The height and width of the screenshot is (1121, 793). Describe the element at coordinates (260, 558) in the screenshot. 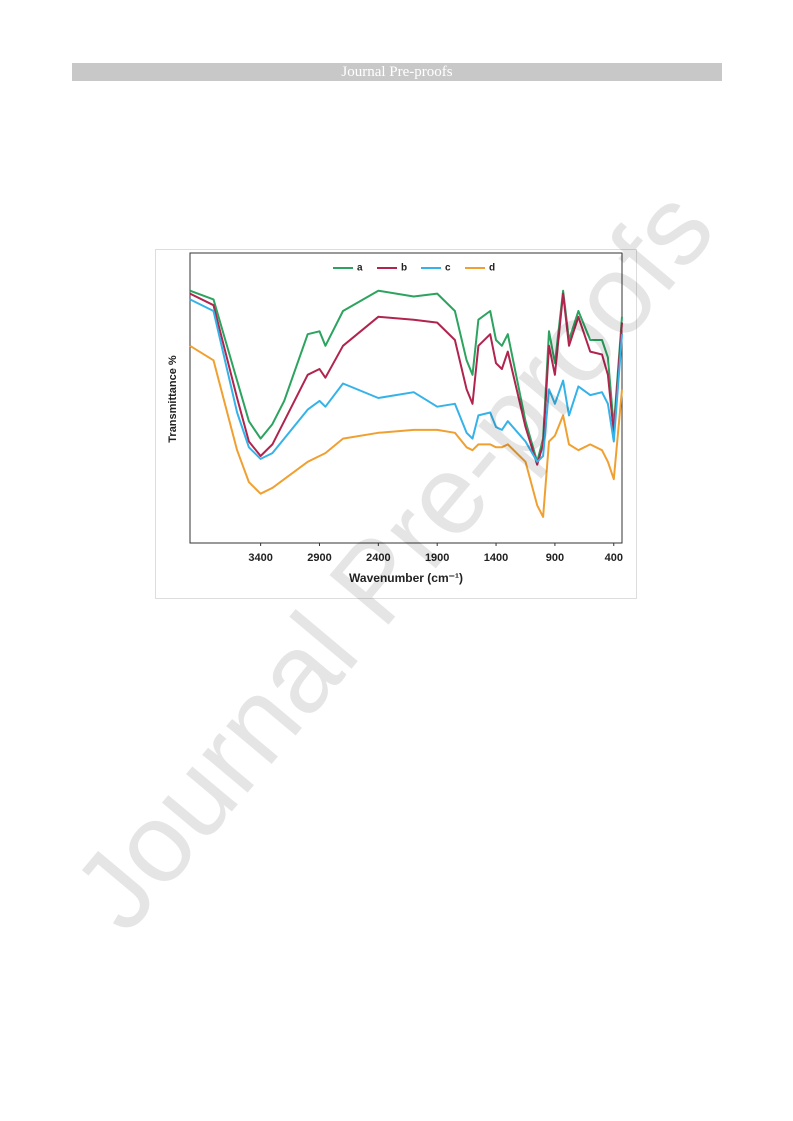

I see `x-tick-label: 3400` at that location.